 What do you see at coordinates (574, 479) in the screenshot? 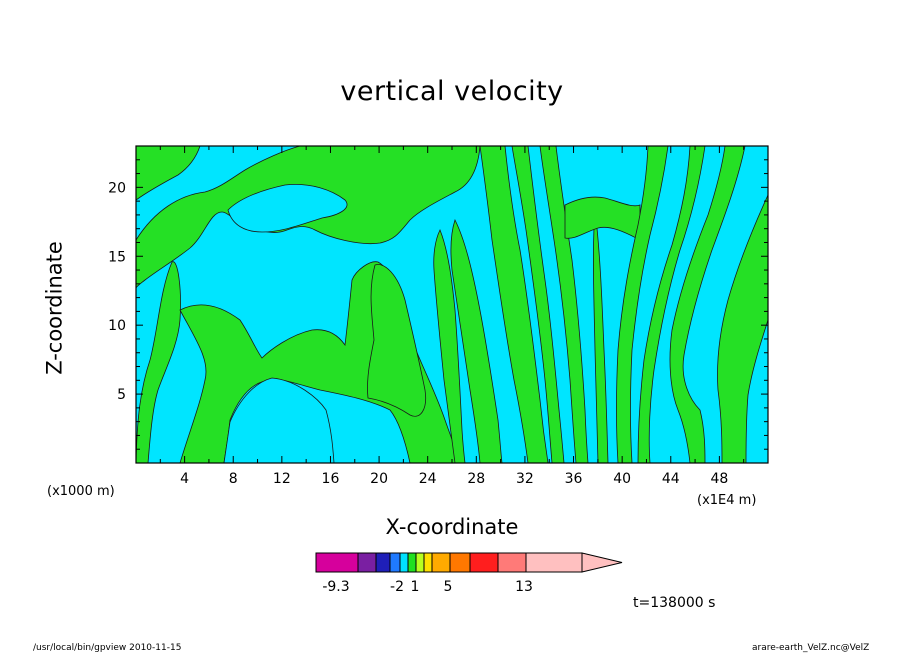
I see `x-tick-label: 36` at bounding box center [574, 479].